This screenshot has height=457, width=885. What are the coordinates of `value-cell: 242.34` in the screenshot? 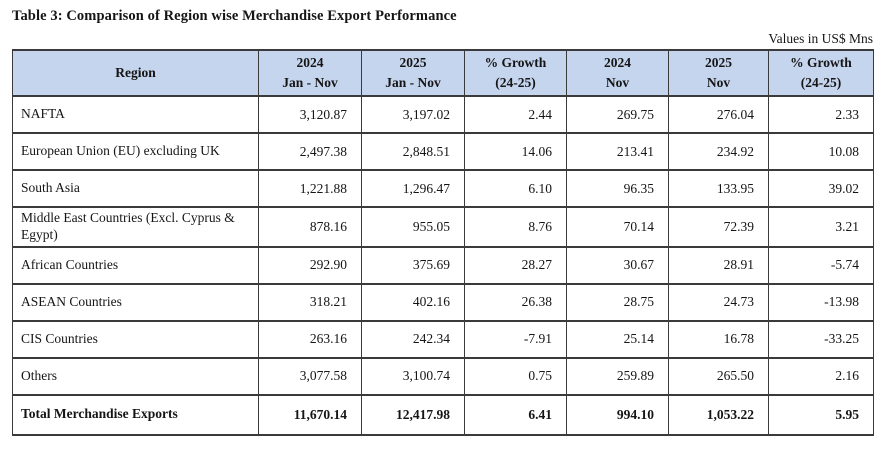 It's located at (413, 339).